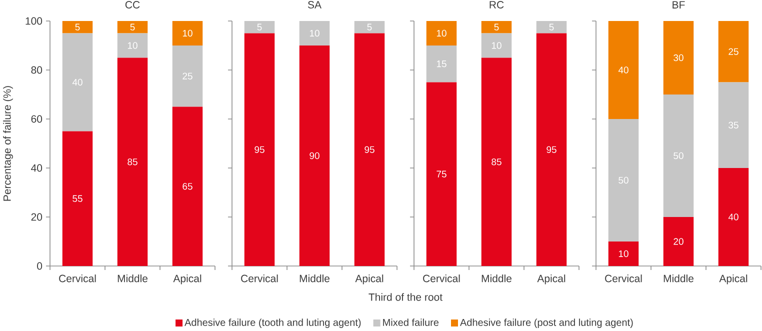 Image resolution: width=762 pixels, height=331 pixels. What do you see at coordinates (272, 323) in the screenshot?
I see `legend-label: Adhesive failure (tooth and luting agent)` at bounding box center [272, 323].